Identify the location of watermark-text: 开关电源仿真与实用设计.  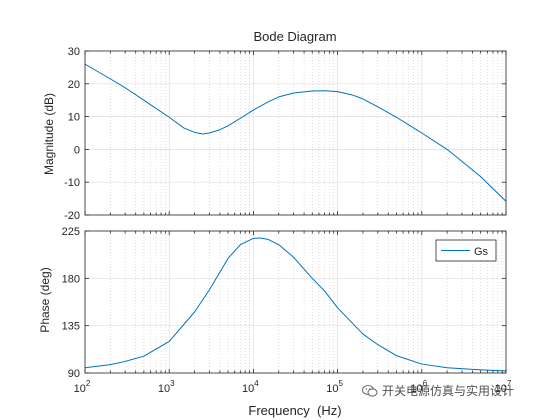
(448, 391).